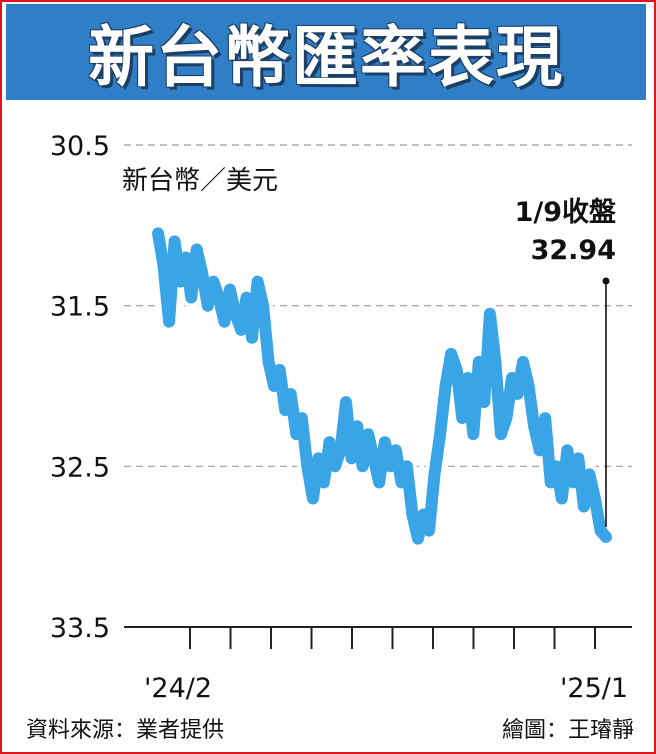 The image size is (656, 754). What do you see at coordinates (200, 181) in the screenshot?
I see `y-unit-label: 新台幣／美元` at bounding box center [200, 181].